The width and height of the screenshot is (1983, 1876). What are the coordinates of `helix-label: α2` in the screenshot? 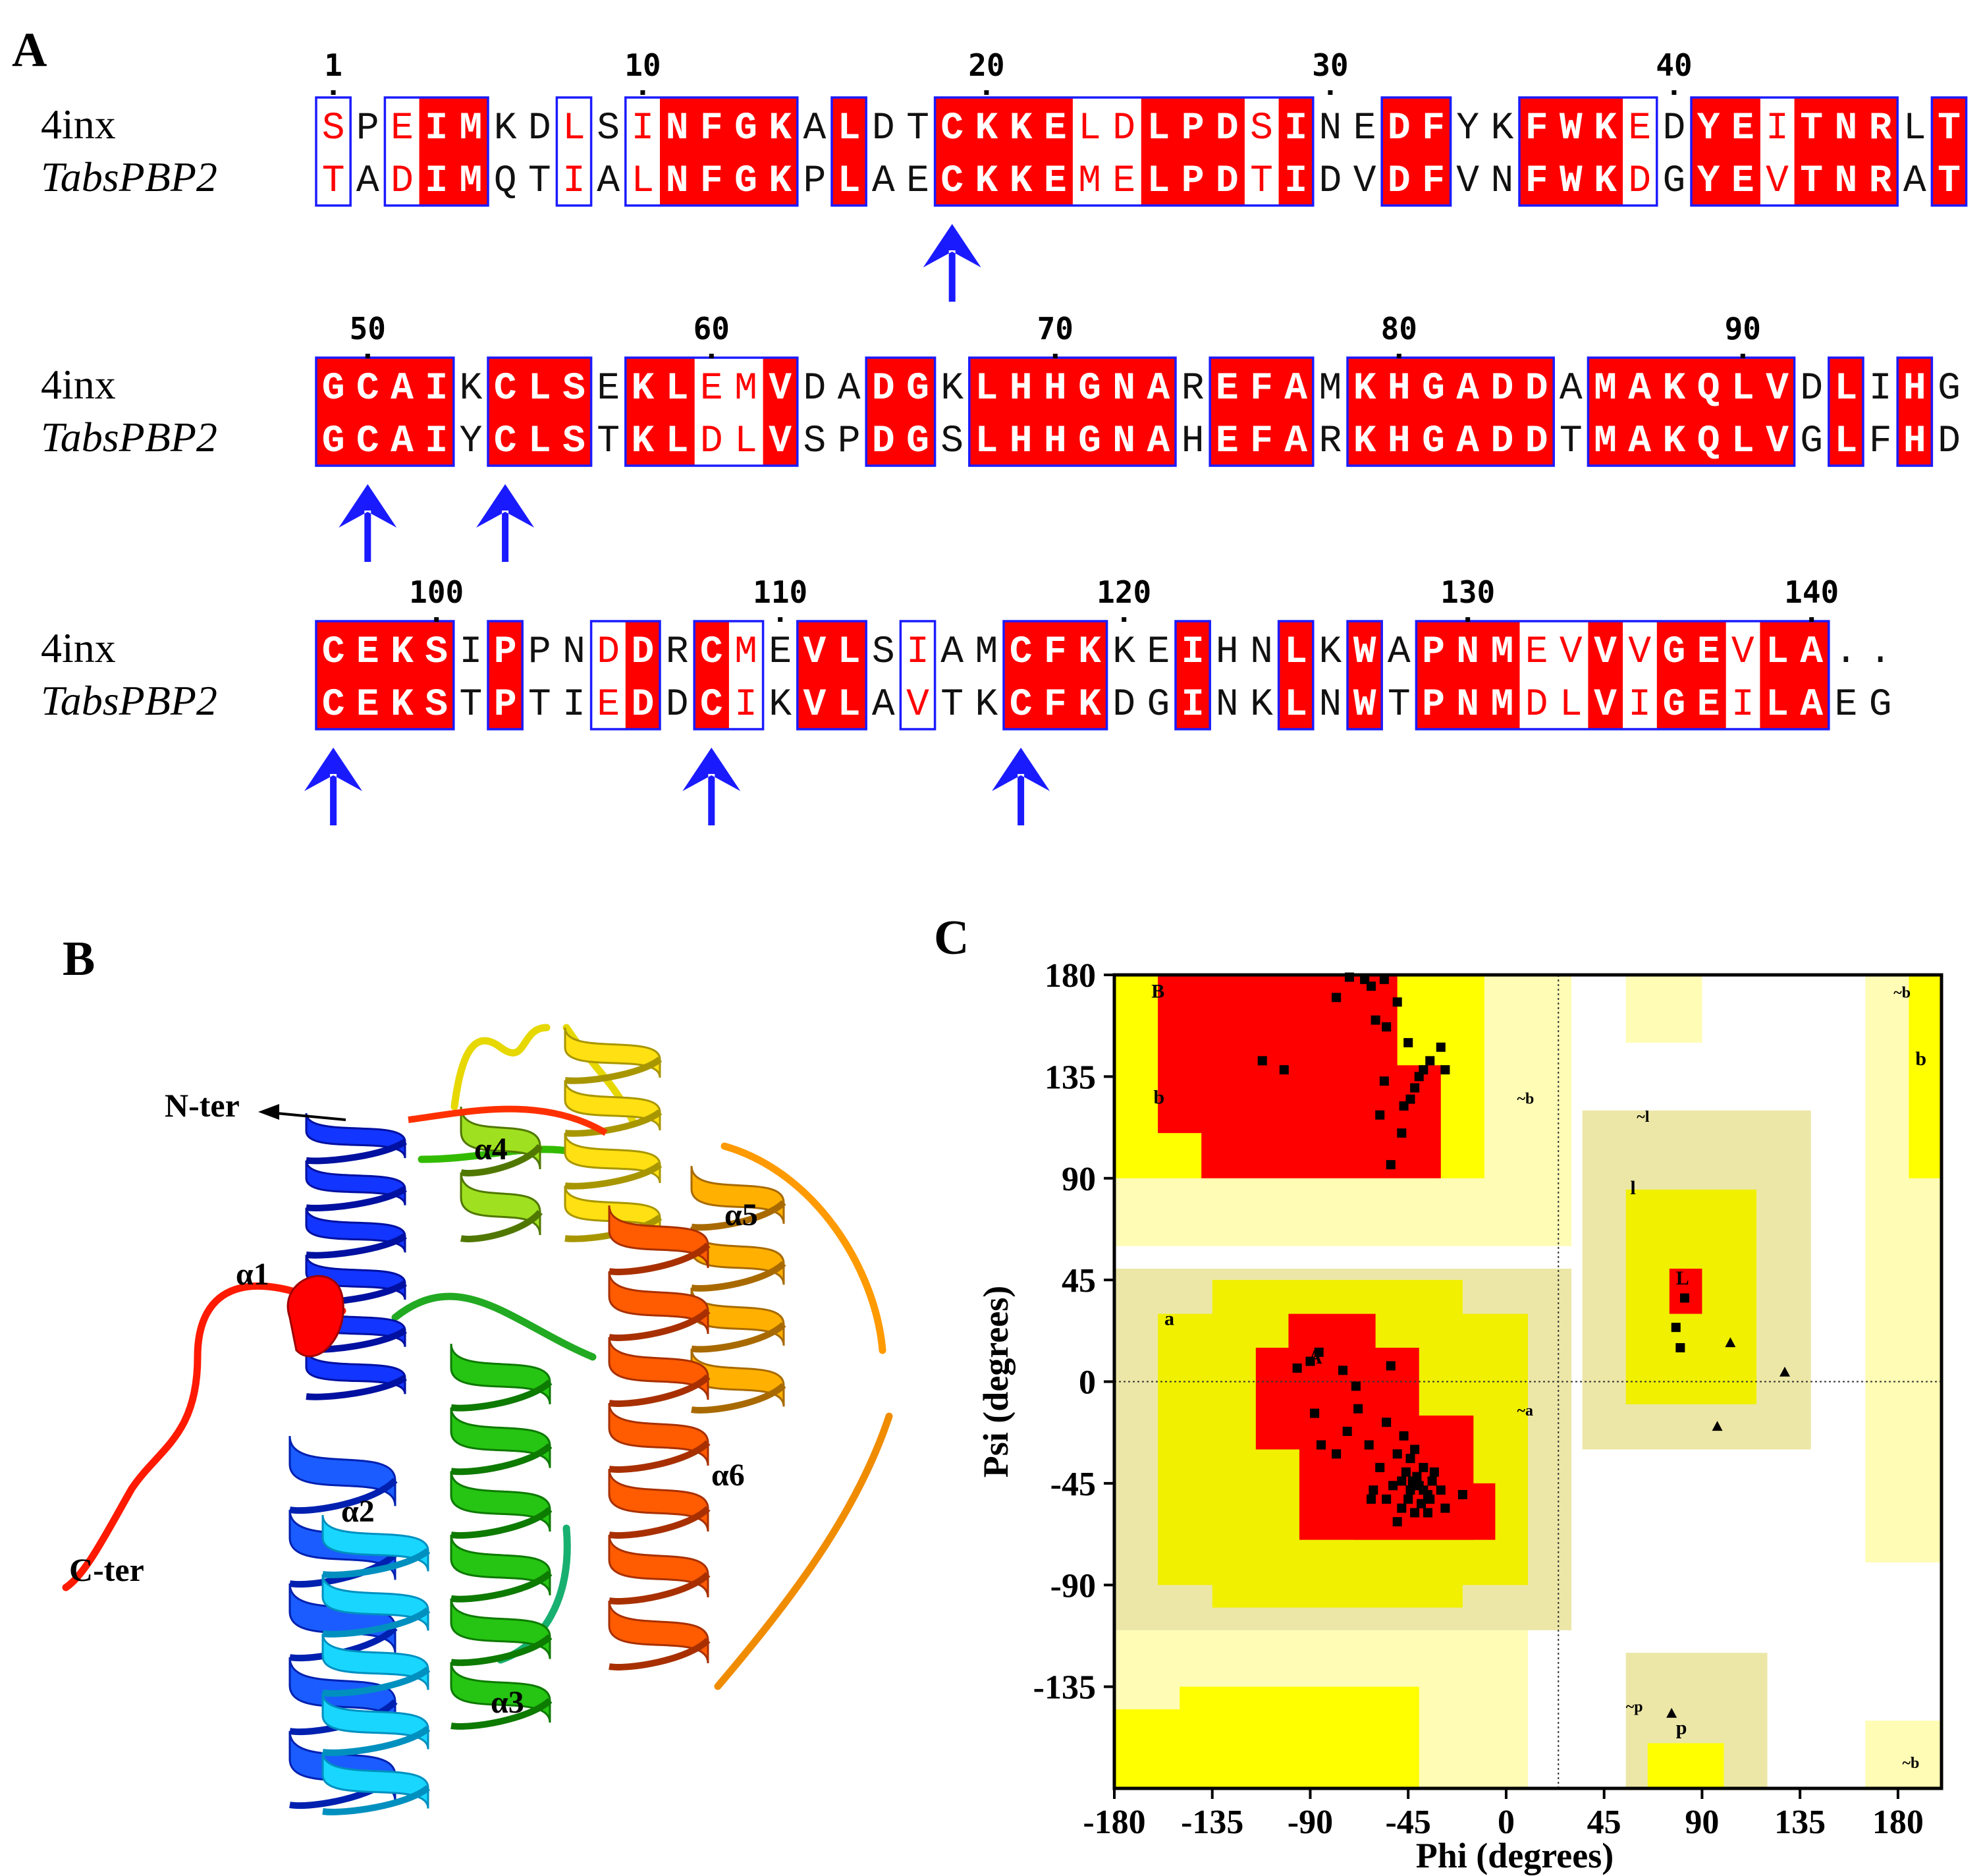 It's located at (358, 1511).